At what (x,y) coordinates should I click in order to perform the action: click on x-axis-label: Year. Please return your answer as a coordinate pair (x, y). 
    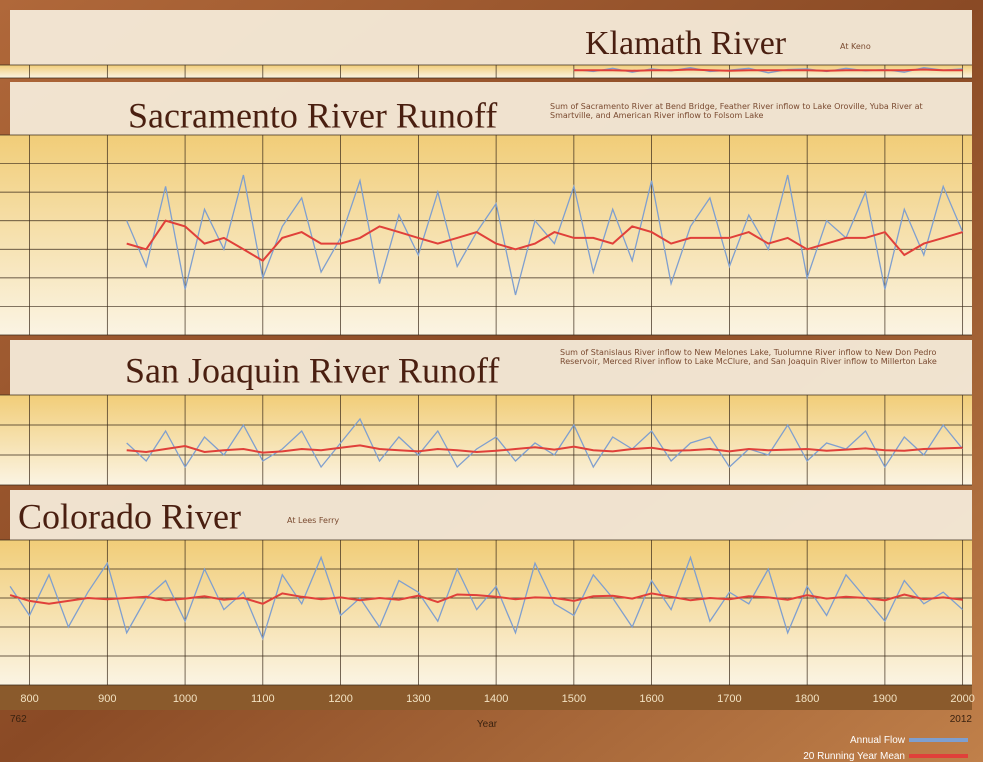
    Looking at the image, I should click on (487, 724).